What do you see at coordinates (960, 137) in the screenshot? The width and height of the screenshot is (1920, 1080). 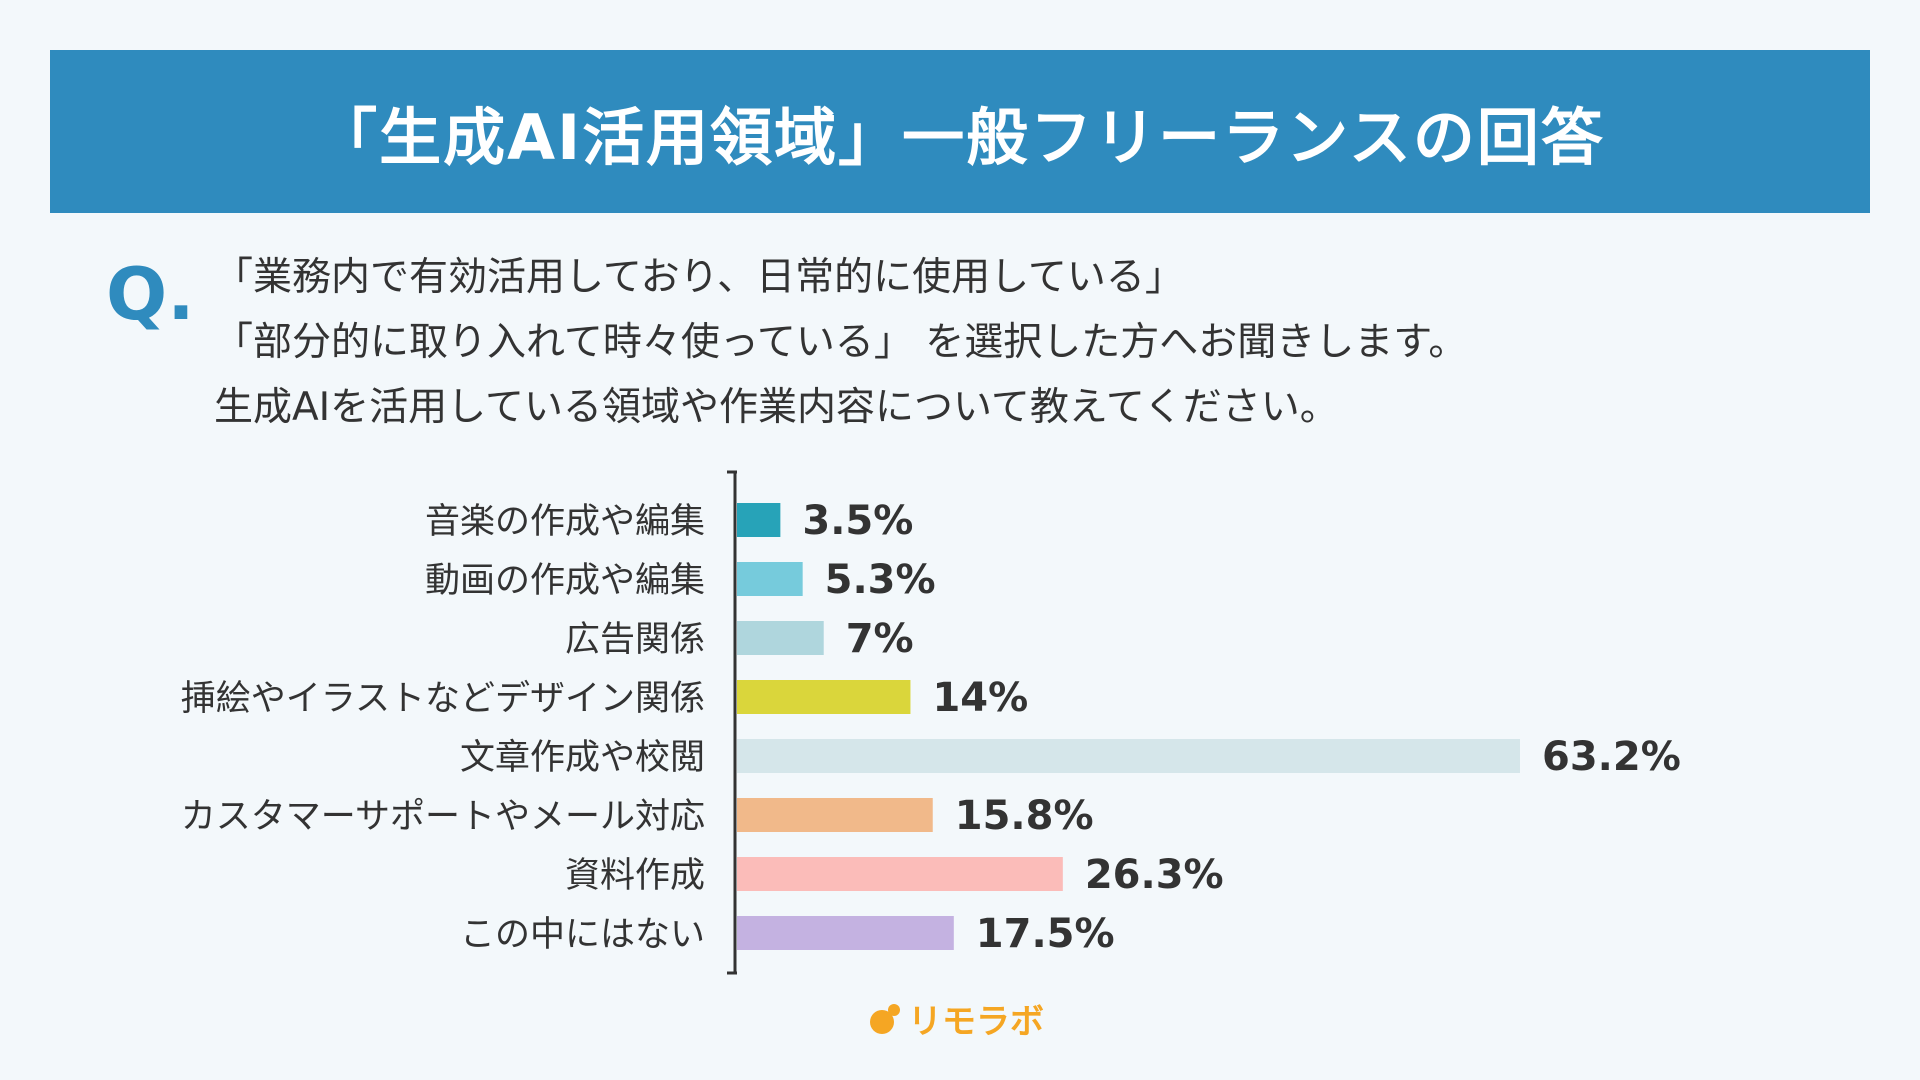 I see `page-title: 「生成AI活用領域」一般フリーランスの回答` at bounding box center [960, 137].